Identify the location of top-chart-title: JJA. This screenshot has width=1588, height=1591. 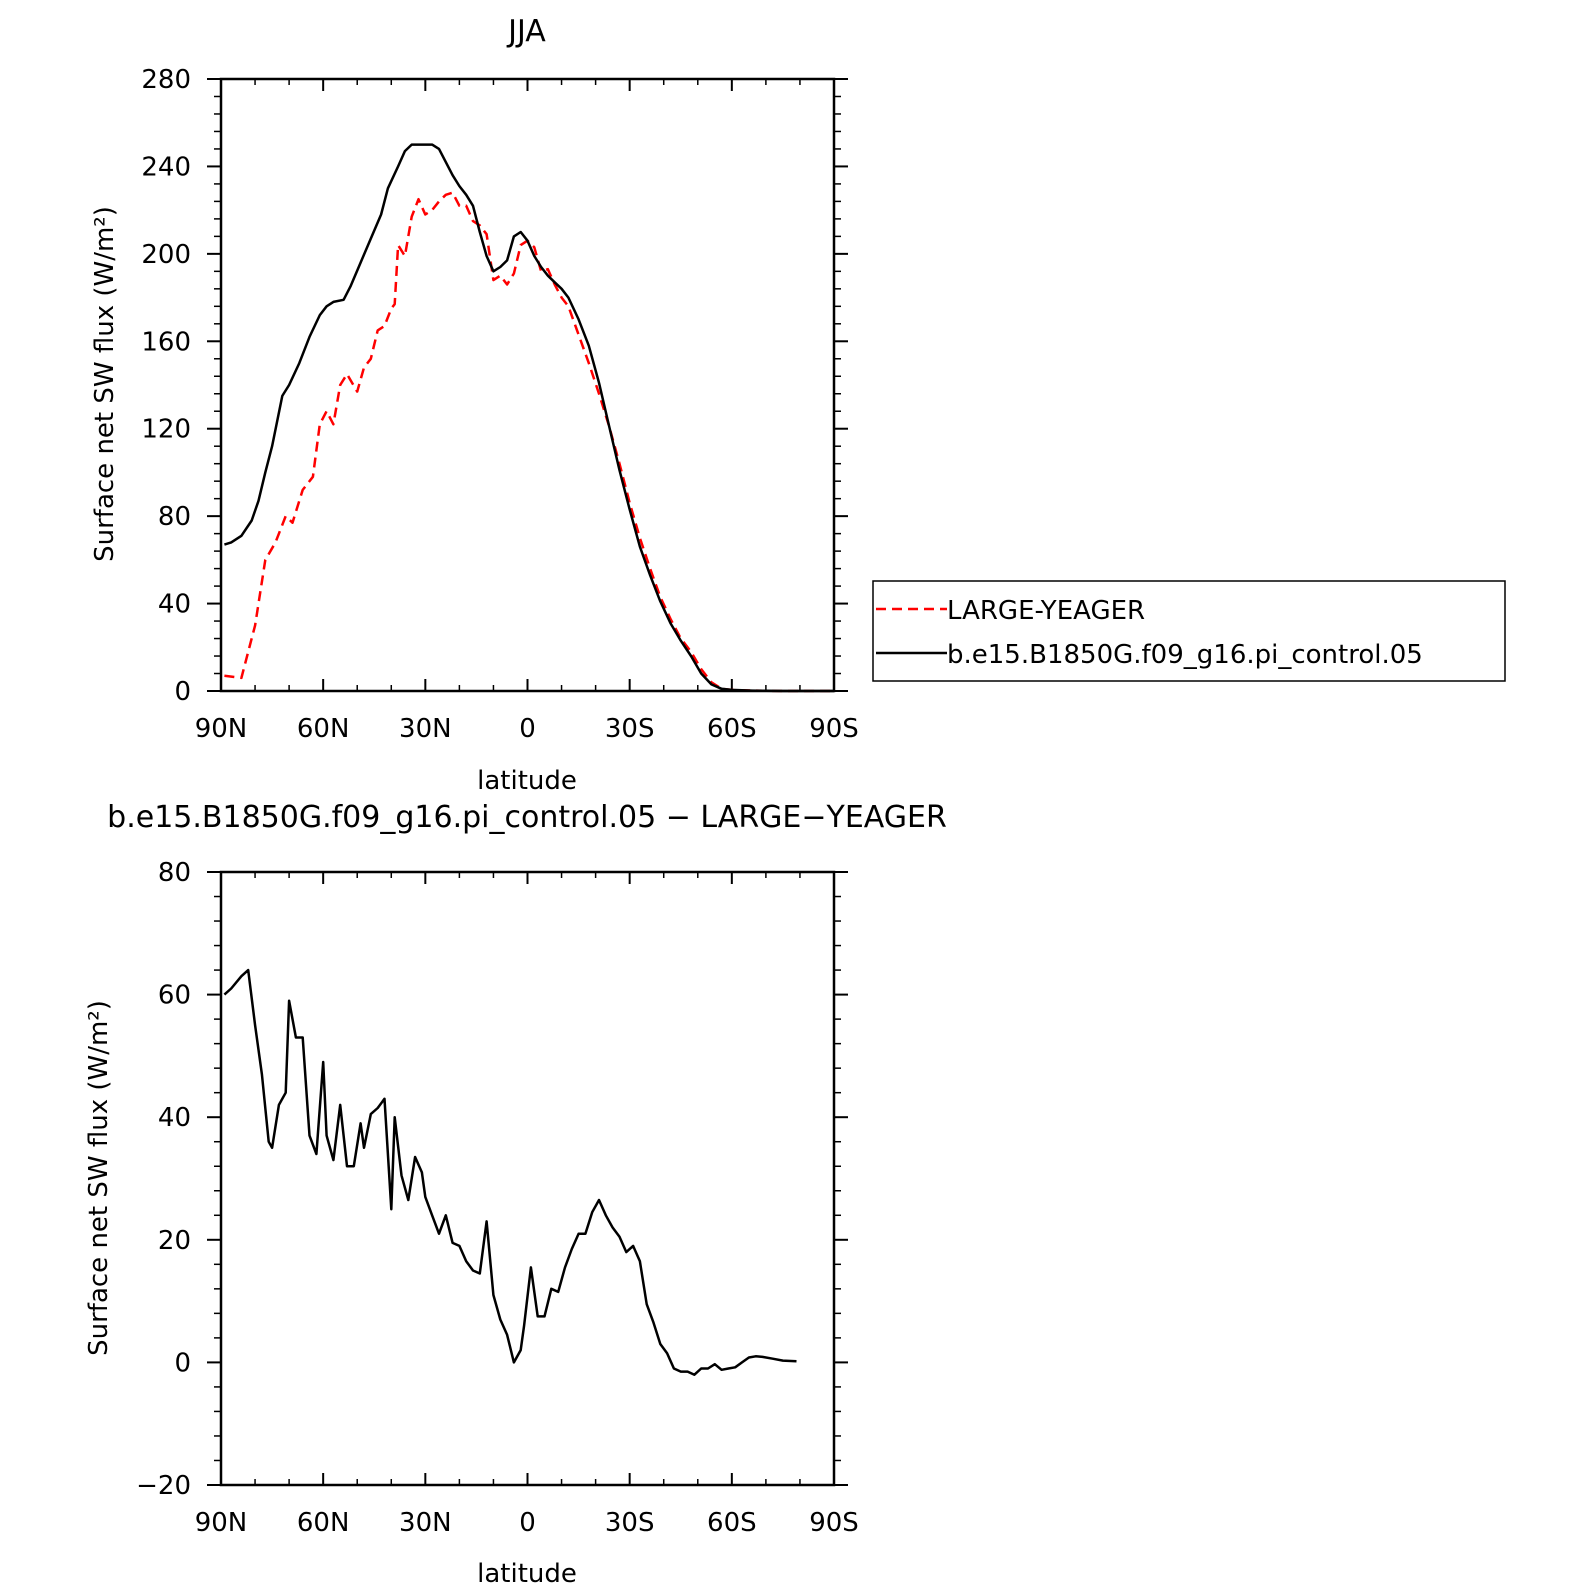
(526, 31).